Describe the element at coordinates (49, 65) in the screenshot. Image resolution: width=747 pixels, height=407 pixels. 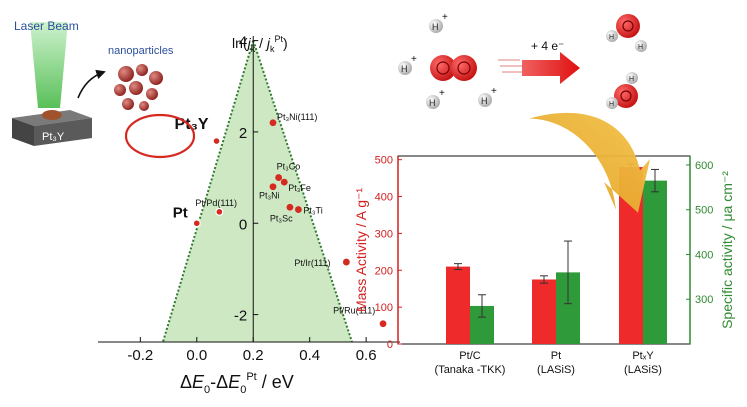
I see `laser-beam` at that location.